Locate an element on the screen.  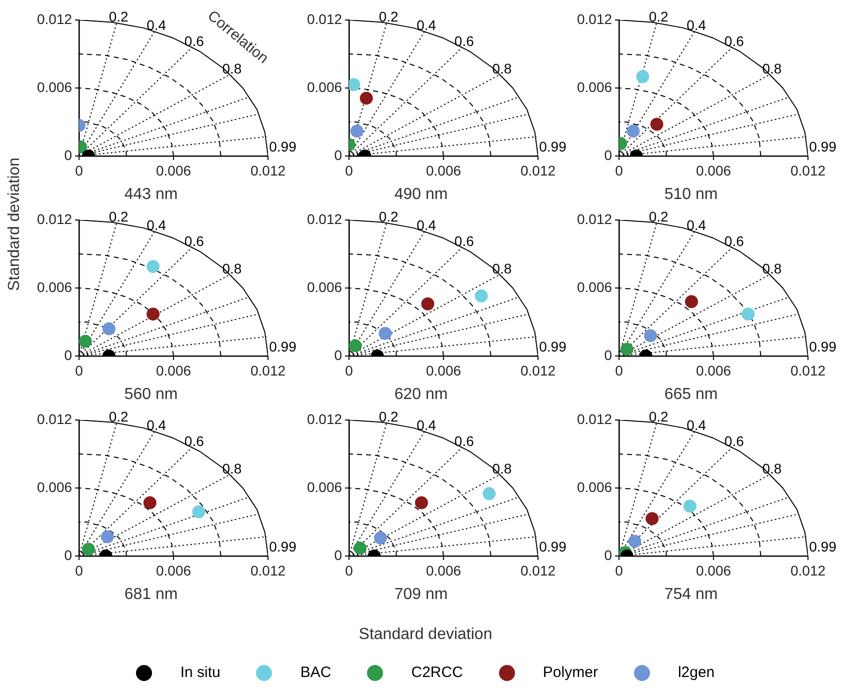
text: 490 nm is located at coordinates (421, 194).